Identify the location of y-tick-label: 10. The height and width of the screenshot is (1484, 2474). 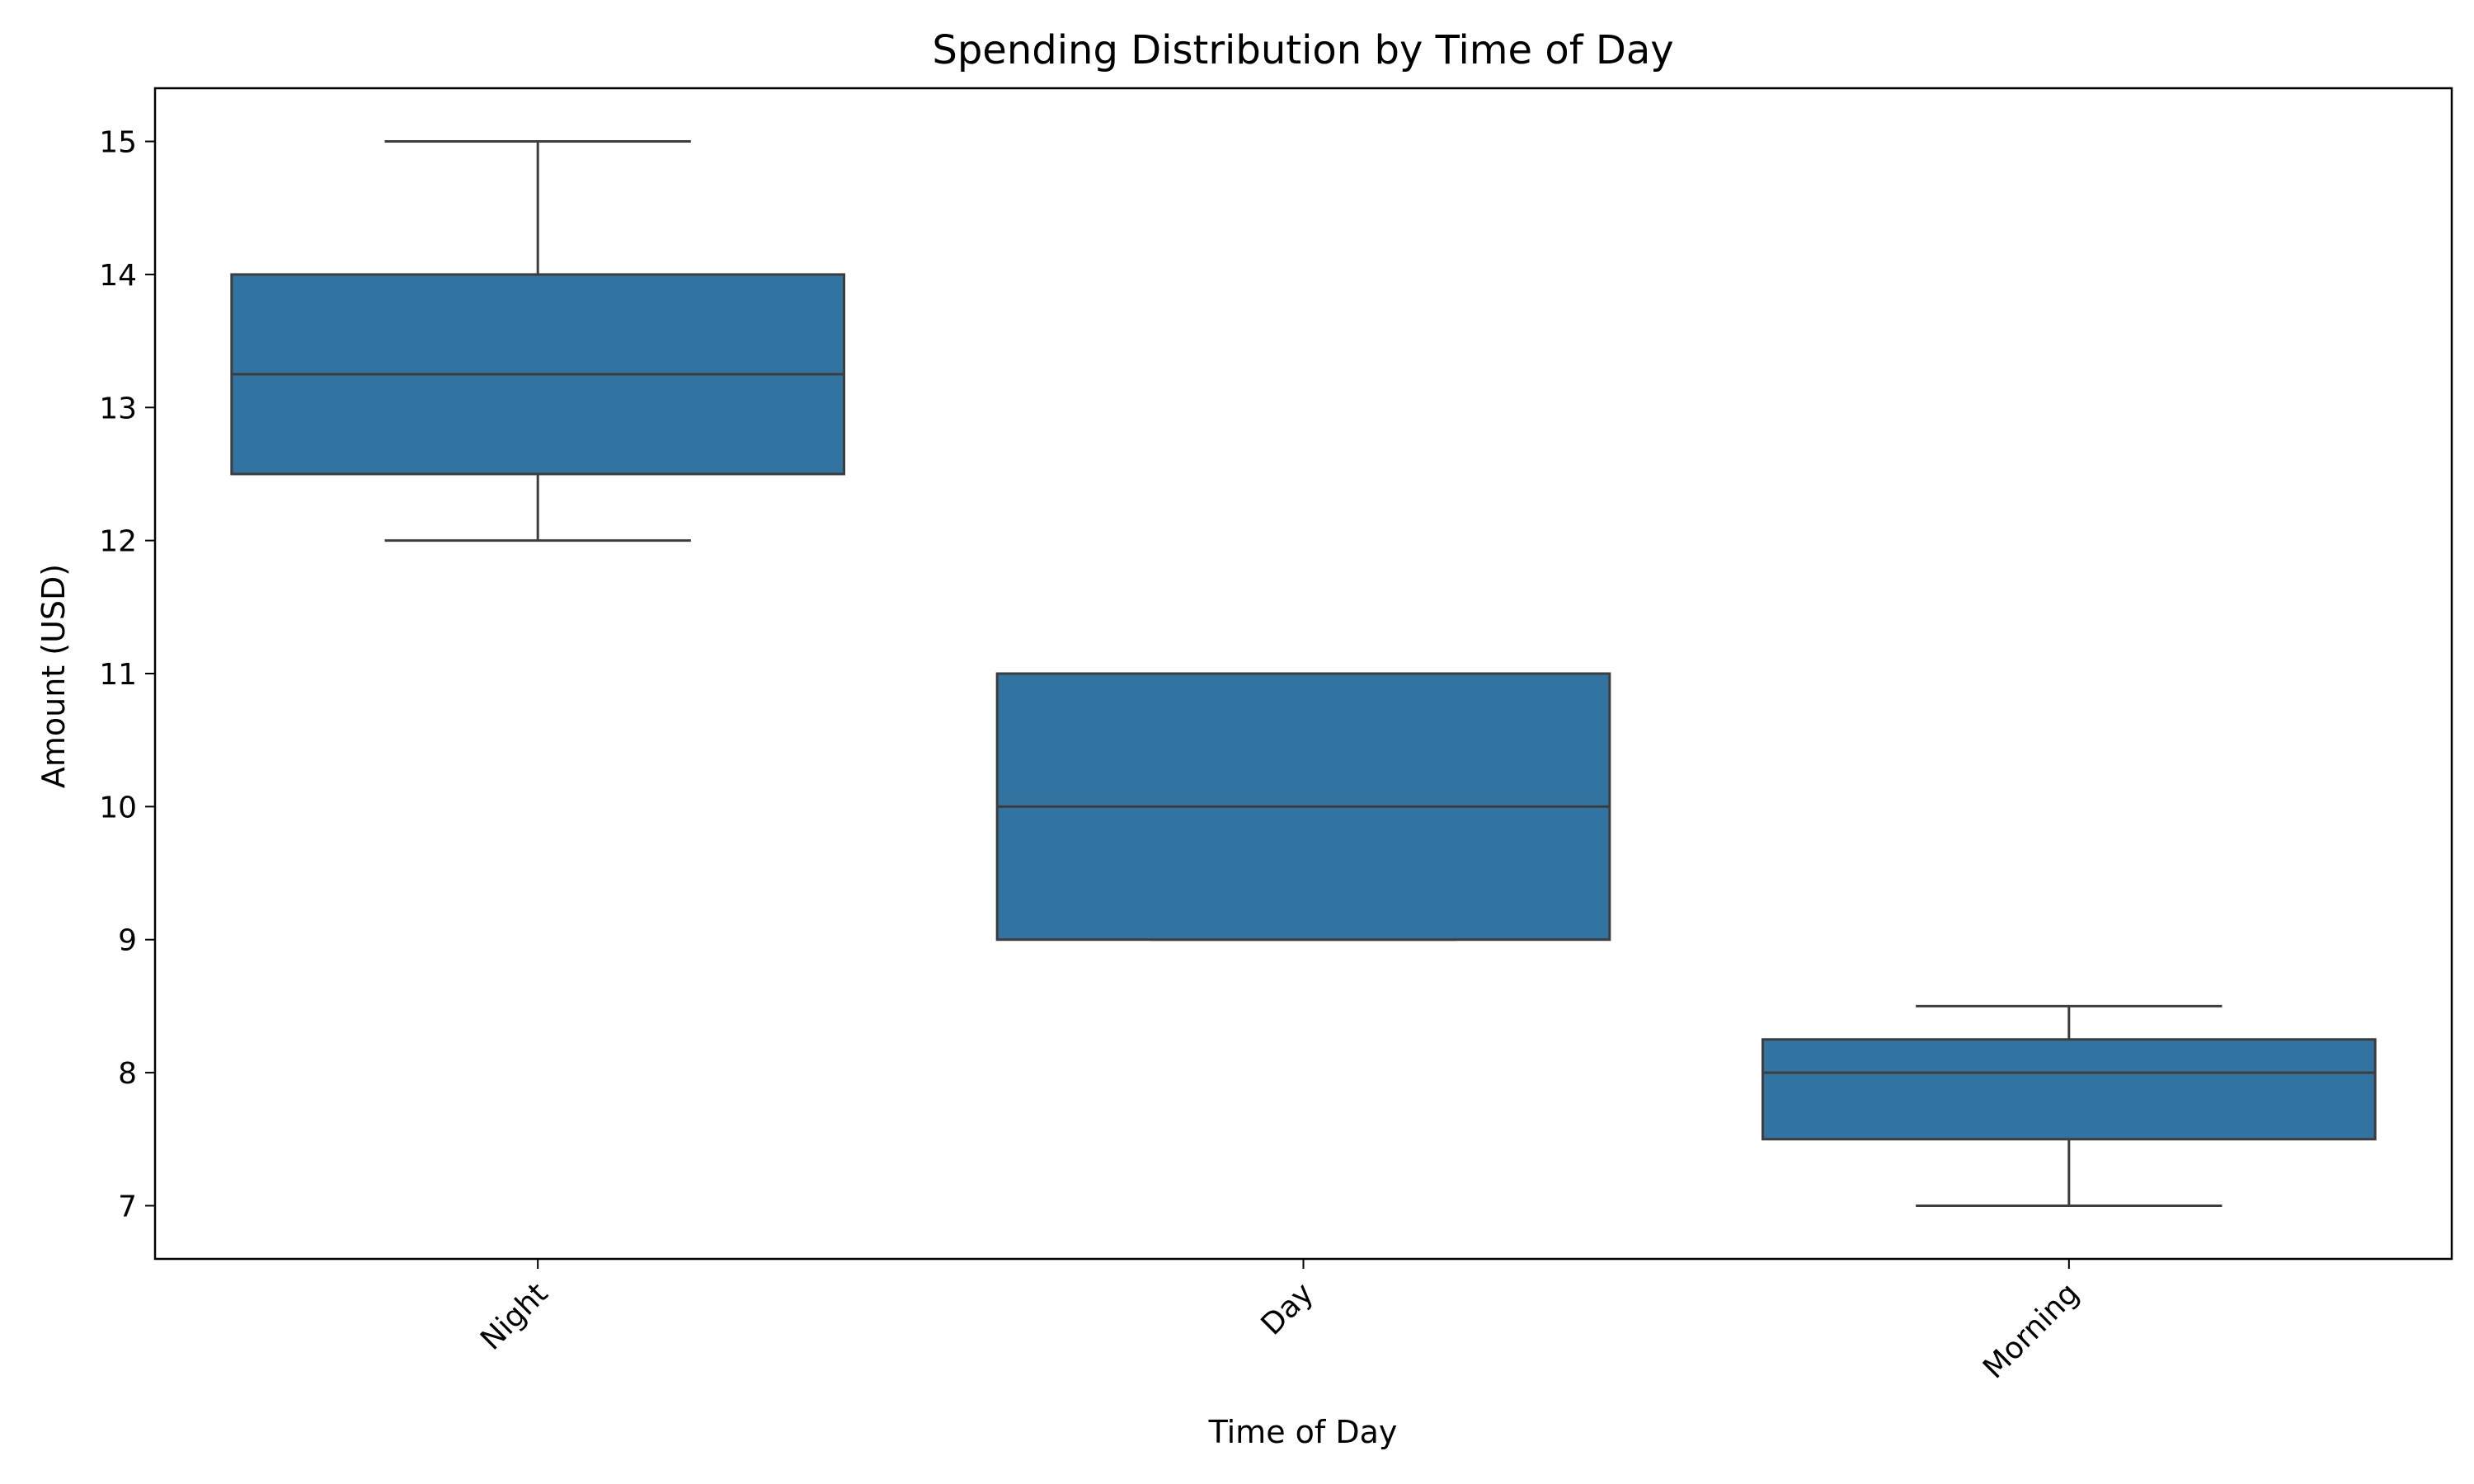
(118, 807).